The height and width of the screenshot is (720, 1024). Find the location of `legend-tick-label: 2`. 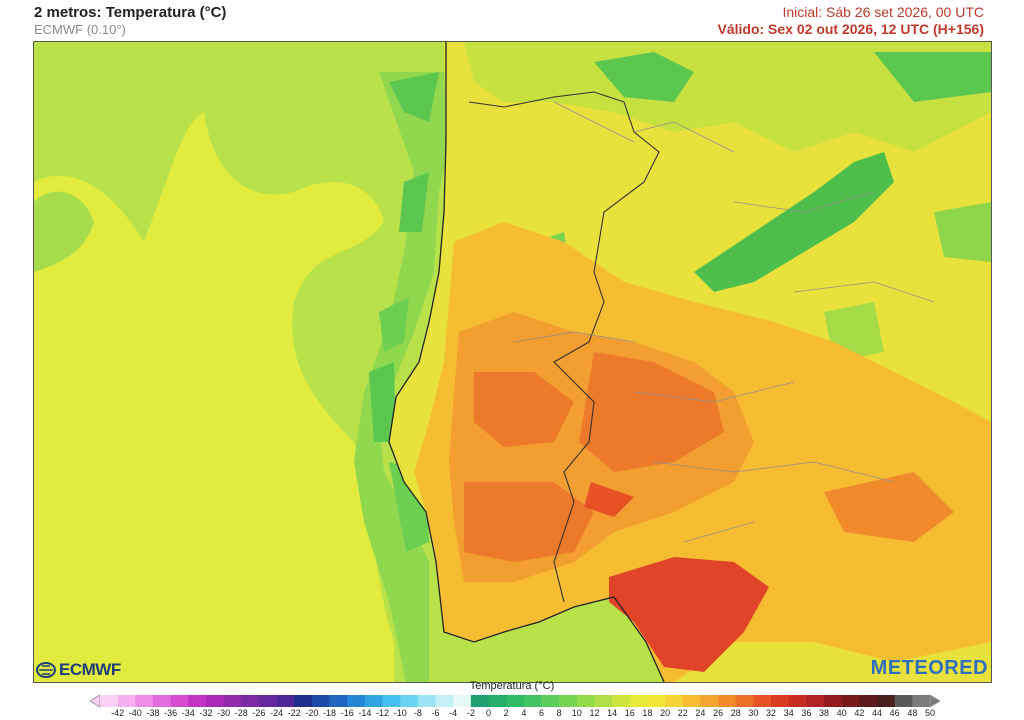

legend-tick-label: 2 is located at coordinates (506, 713).